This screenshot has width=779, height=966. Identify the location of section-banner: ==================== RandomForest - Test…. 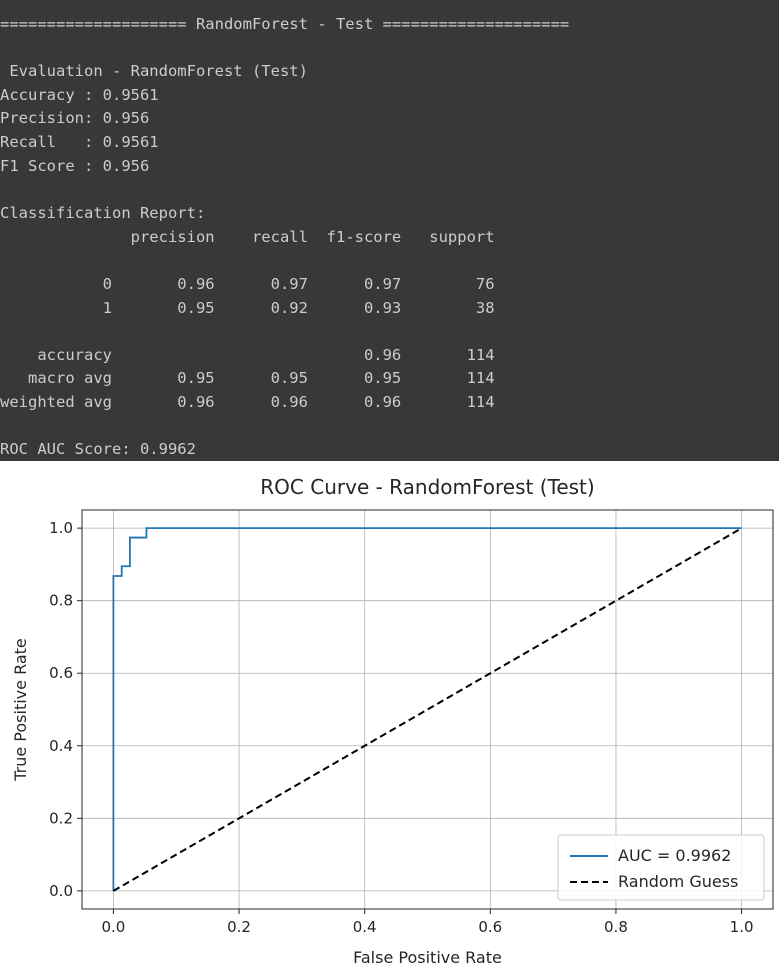
(285, 24).